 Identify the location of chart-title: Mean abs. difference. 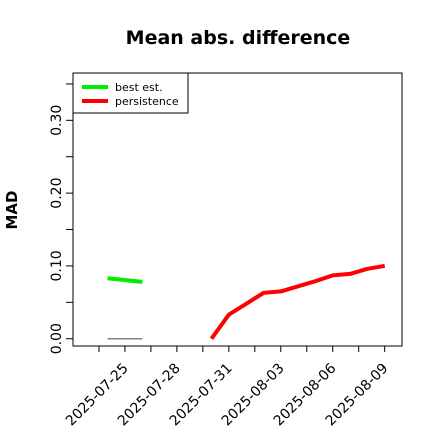
(238, 38).